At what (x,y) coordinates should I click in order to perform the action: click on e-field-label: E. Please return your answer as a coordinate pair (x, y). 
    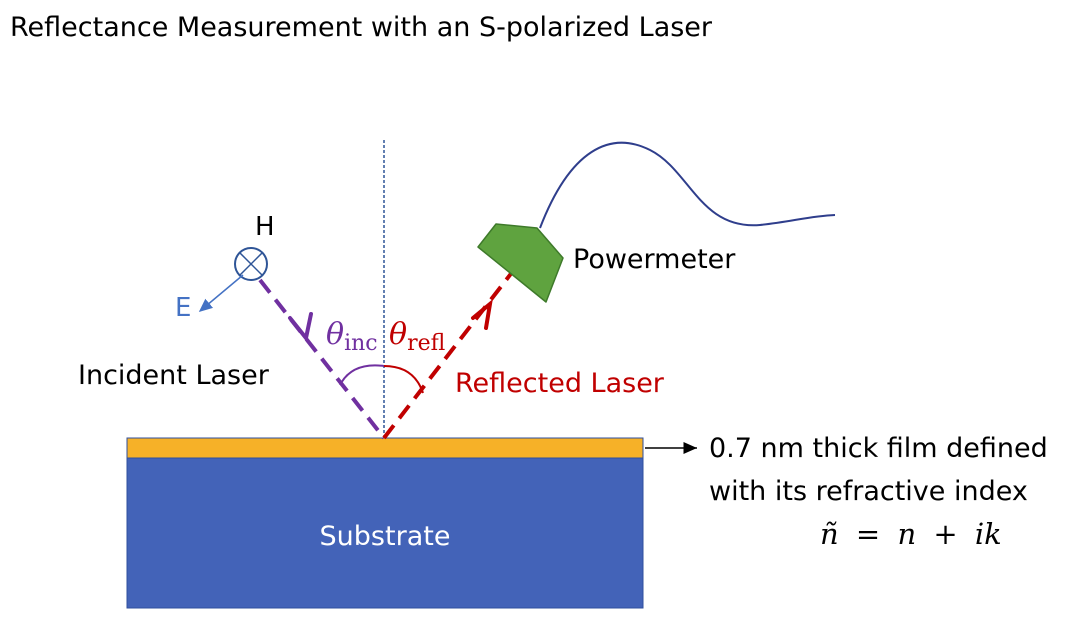
    Looking at the image, I should click on (183, 308).